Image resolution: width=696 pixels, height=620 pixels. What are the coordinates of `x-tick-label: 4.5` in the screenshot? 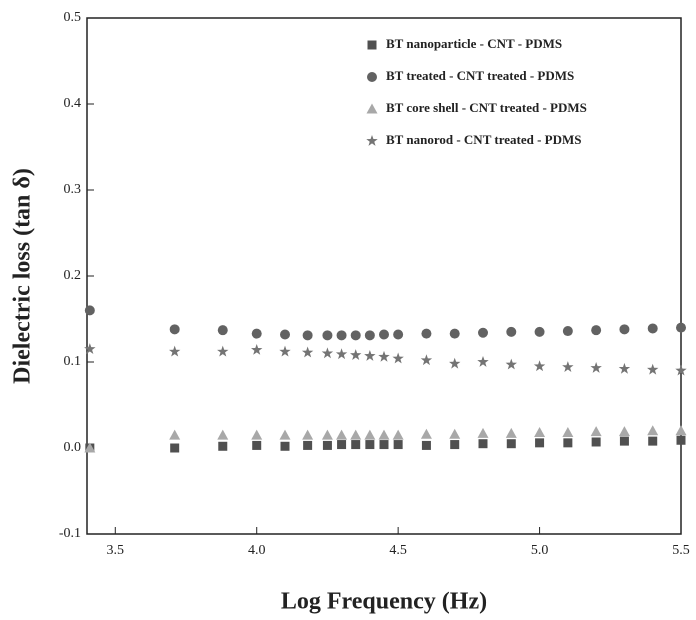 It's located at (398, 550).